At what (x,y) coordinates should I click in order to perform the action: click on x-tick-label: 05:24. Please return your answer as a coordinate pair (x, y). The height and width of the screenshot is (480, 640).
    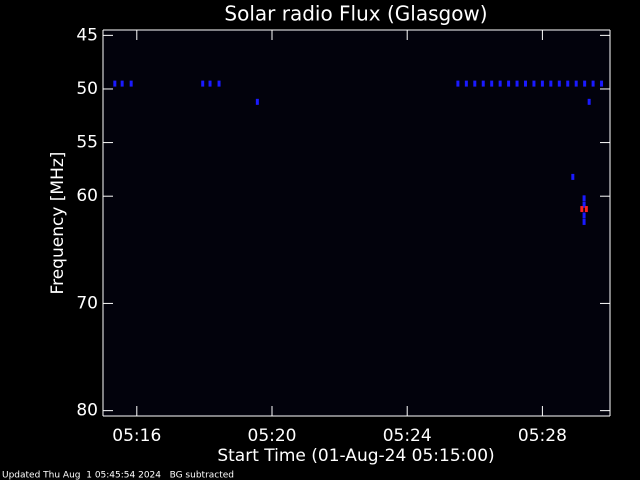
    Looking at the image, I should click on (407, 436).